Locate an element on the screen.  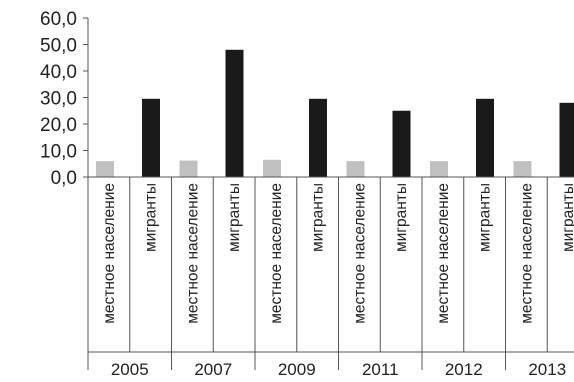
y-tick-label: 30,0 is located at coordinates (58, 99).